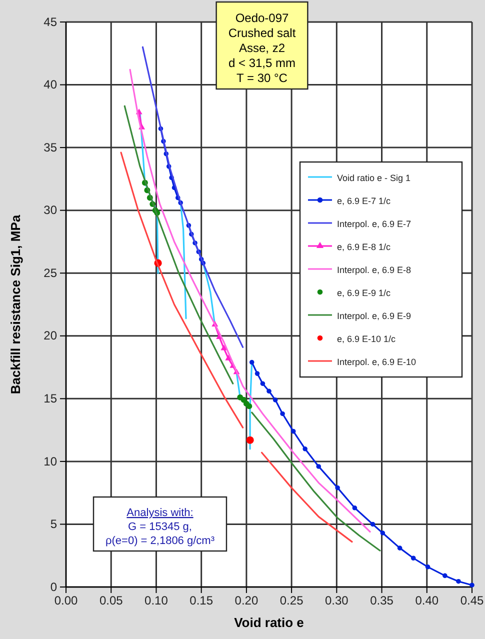 The image size is (485, 639). Describe the element at coordinates (472, 601) in the screenshot. I see `x-tick-label: 0.45` at that location.